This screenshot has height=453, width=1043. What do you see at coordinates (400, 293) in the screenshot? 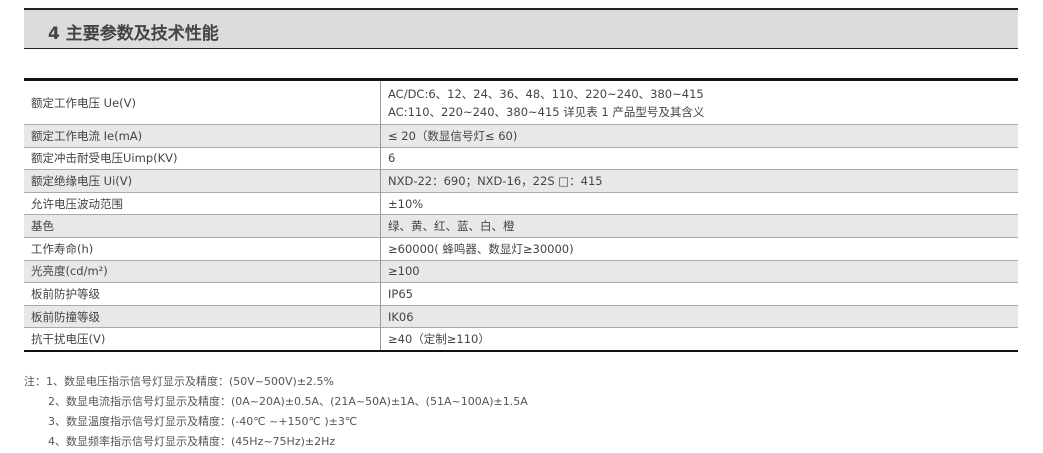
I see `value-line: IP65` at bounding box center [400, 293].